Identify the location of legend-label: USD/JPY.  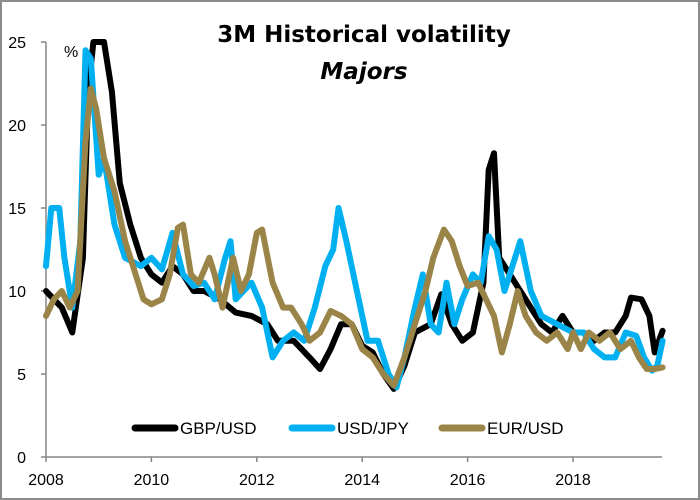
(373, 428).